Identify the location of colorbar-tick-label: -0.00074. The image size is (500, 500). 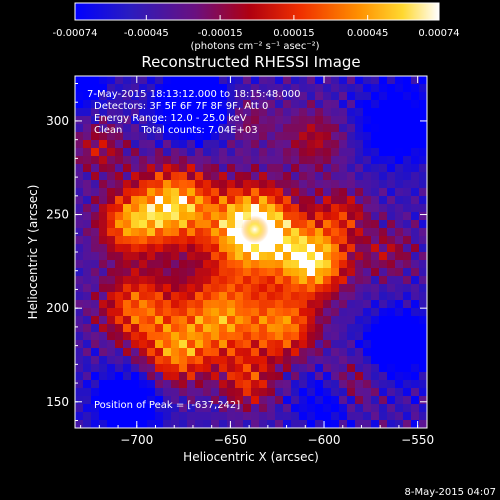
(75, 33).